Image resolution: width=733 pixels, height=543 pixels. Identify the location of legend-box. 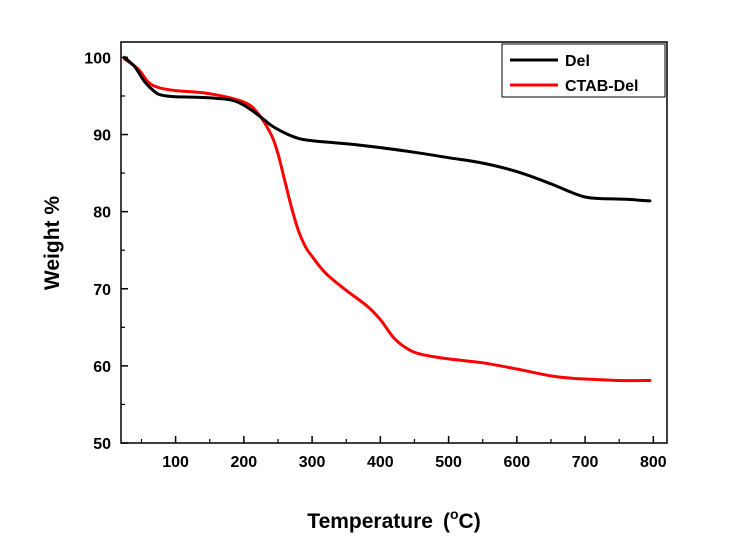
(583, 70).